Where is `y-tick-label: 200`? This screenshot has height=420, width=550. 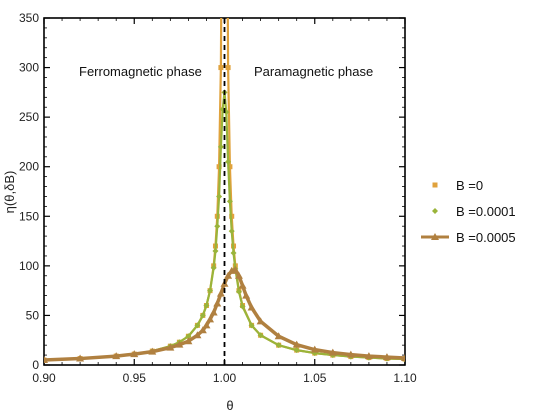 y-tick-label: 200 is located at coordinates (29, 167).